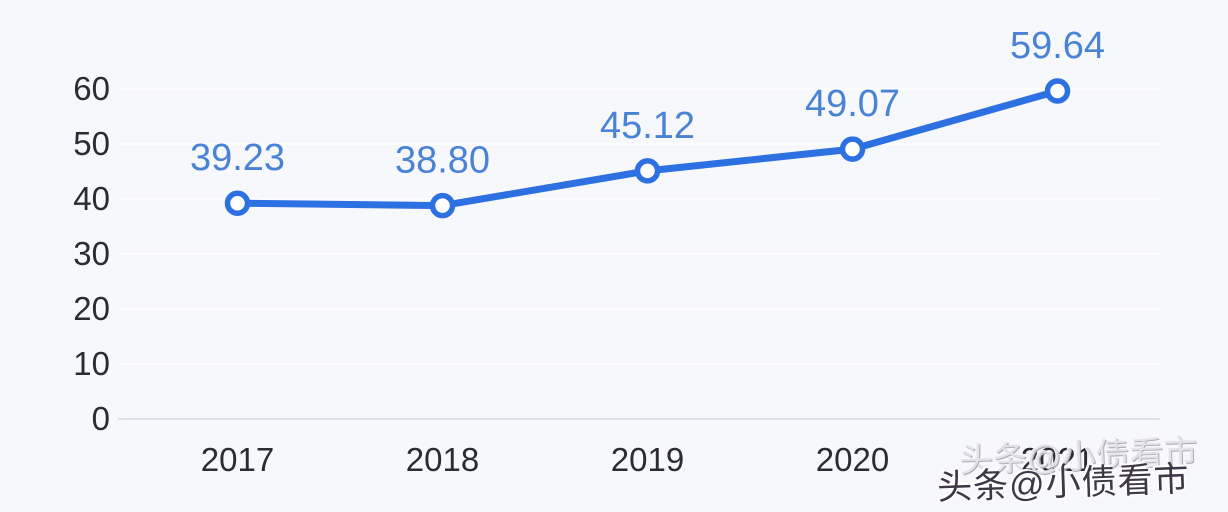 The image size is (1228, 512). I want to click on y-tick-label: 30, so click(91, 253).